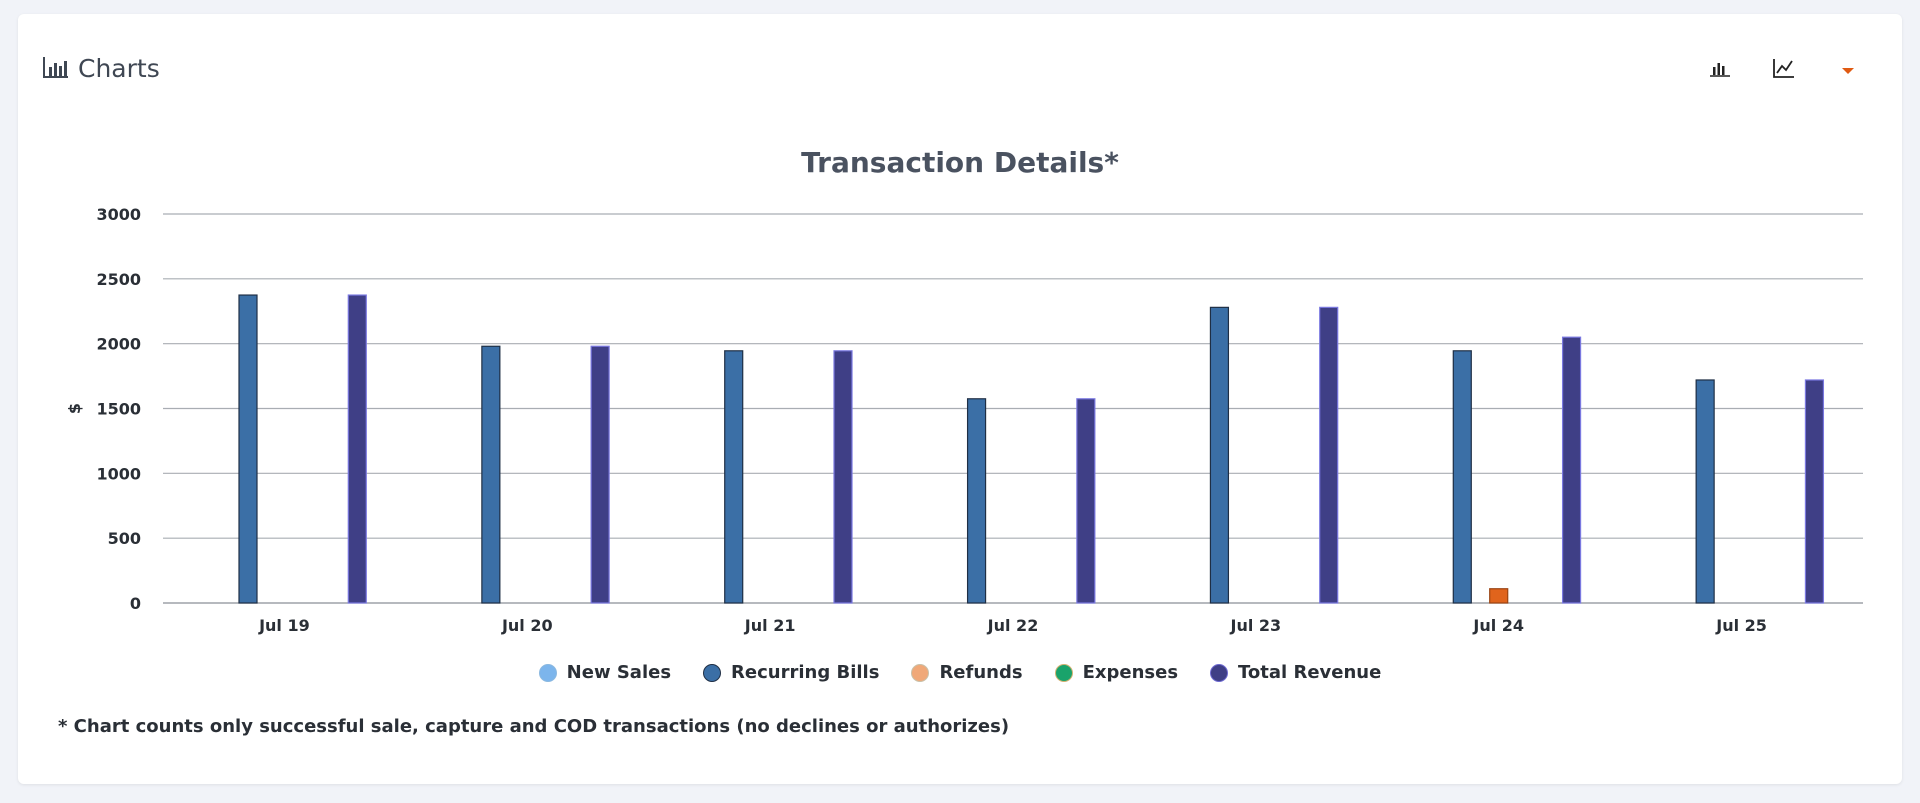 This screenshot has height=803, width=1920. I want to click on legend-label: Recurring Bills, so click(805, 672).